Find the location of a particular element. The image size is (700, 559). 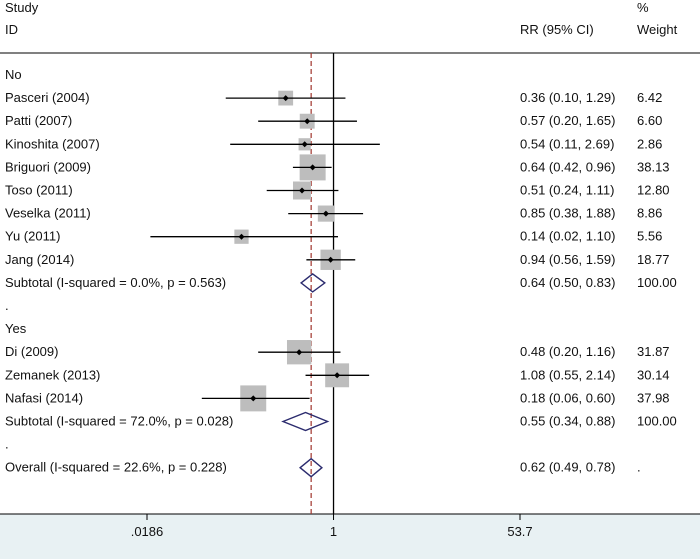

row-label: Jang (2014) is located at coordinates (39, 259).